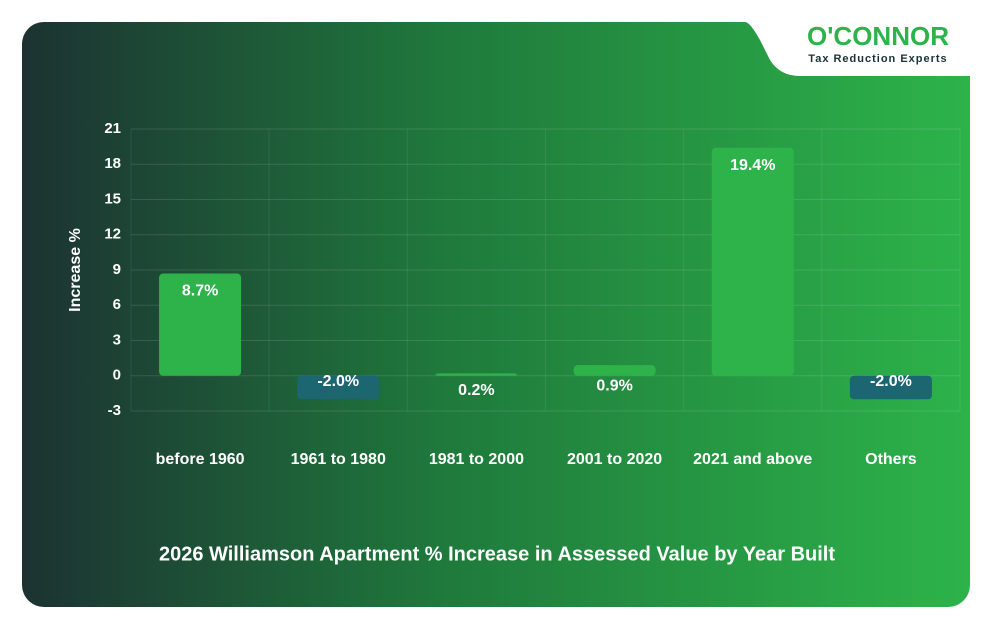 This screenshot has height=632, width=994. What do you see at coordinates (878, 36) in the screenshot?
I see `logo: O'CONNOR` at bounding box center [878, 36].